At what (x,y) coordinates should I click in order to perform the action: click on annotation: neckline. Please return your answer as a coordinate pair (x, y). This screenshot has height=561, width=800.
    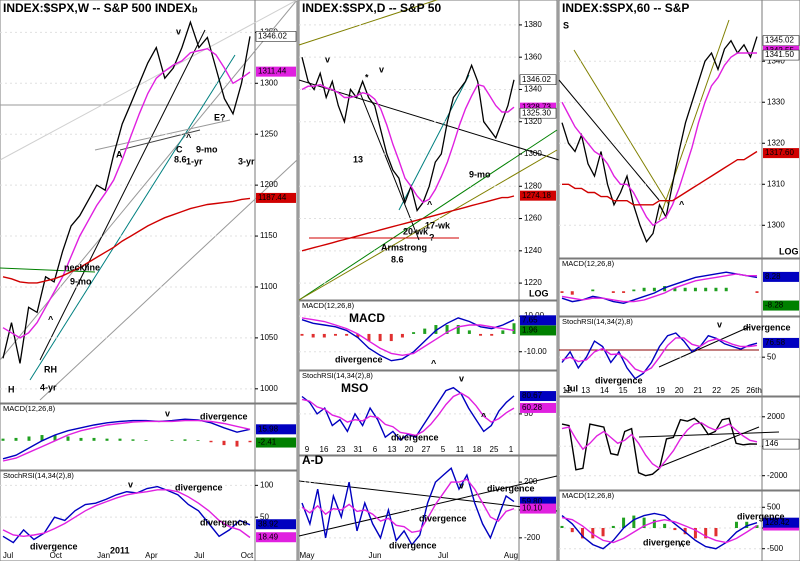
    Looking at the image, I should click on (82, 267).